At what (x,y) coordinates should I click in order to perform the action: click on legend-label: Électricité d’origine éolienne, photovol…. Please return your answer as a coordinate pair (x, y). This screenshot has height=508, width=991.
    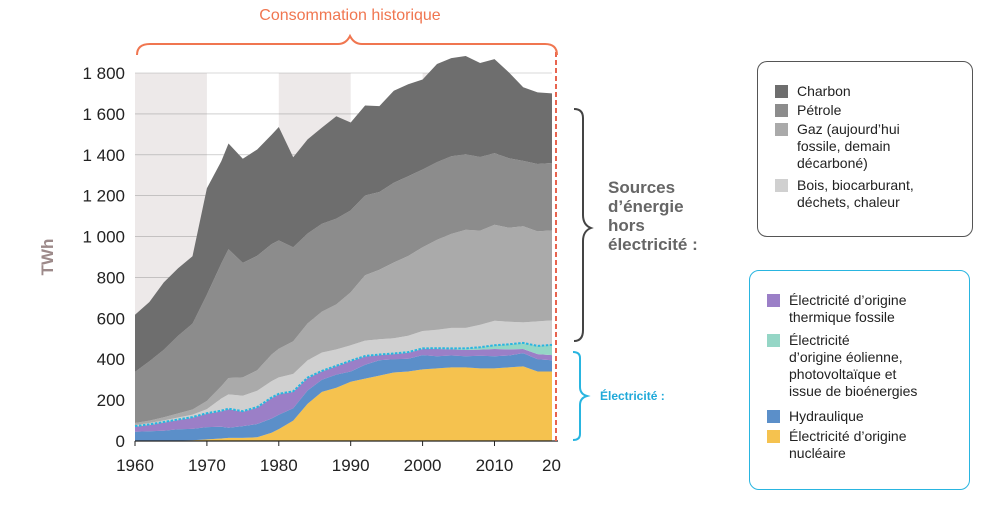
    Looking at the image, I should click on (853, 365).